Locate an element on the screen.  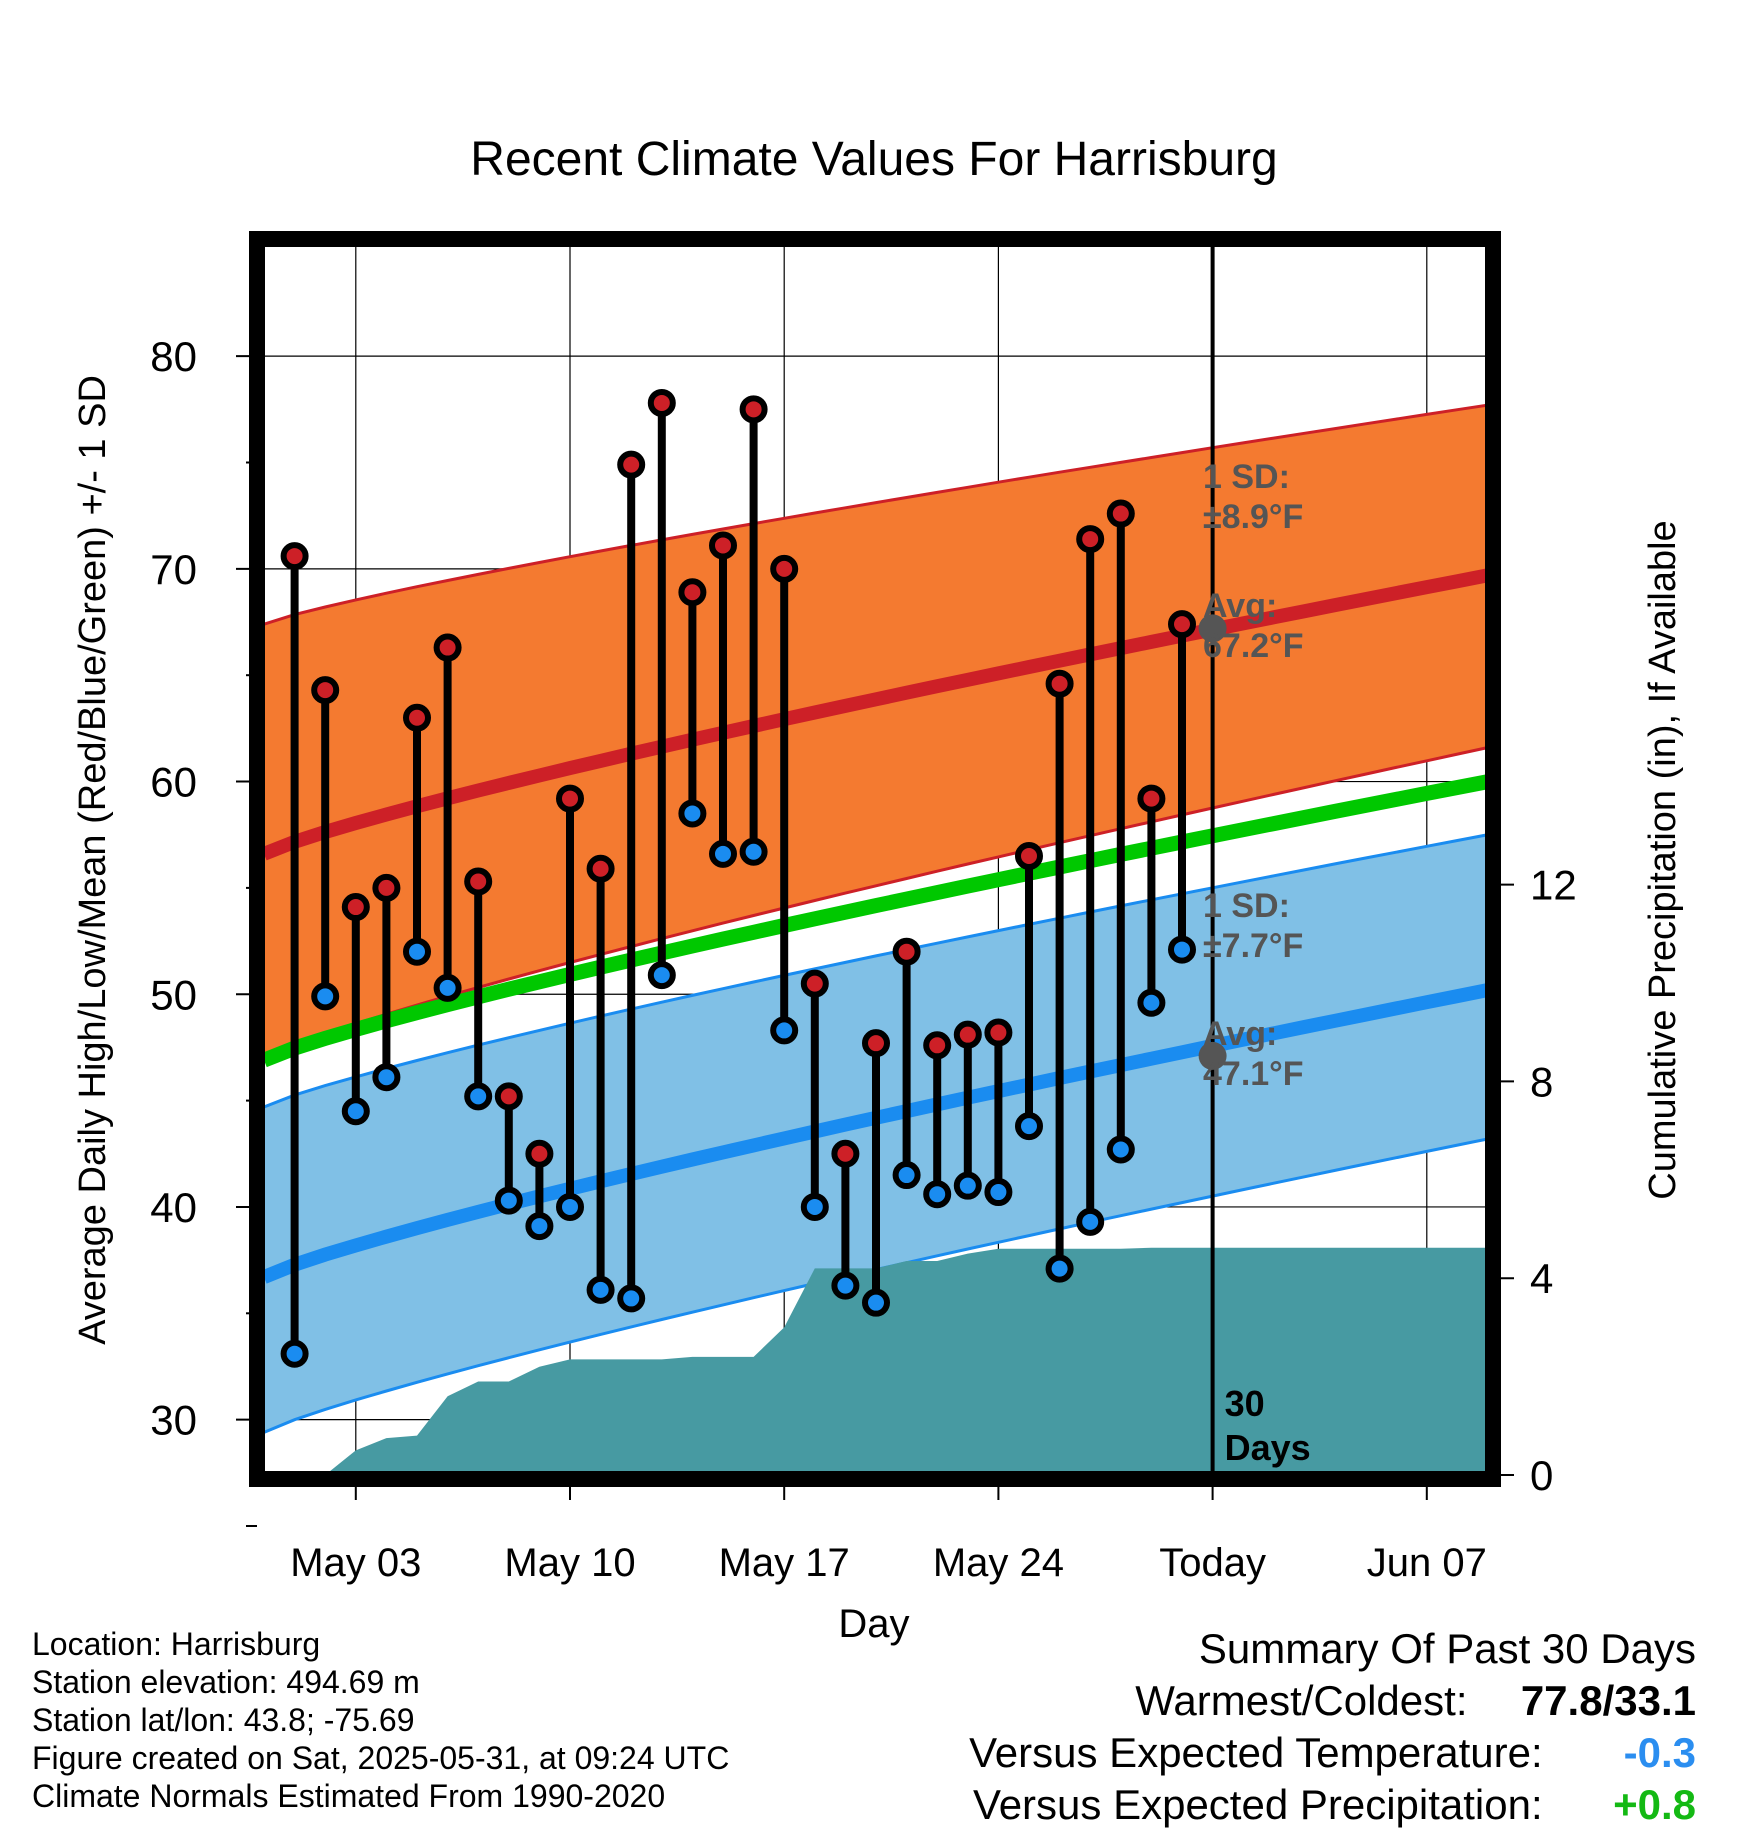
x-tick-label: Jun 07 is located at coordinates (1427, 1563).